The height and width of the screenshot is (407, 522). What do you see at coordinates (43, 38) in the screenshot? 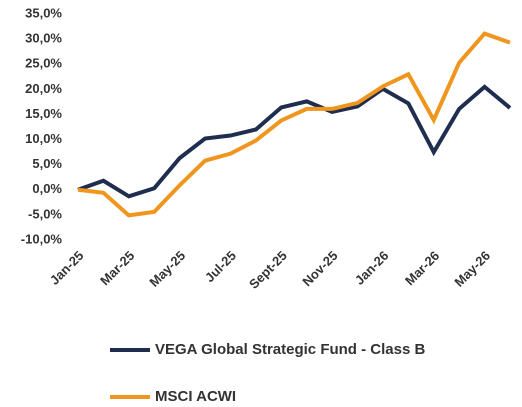
I see `y-tick-label: 30,0%` at bounding box center [43, 38].